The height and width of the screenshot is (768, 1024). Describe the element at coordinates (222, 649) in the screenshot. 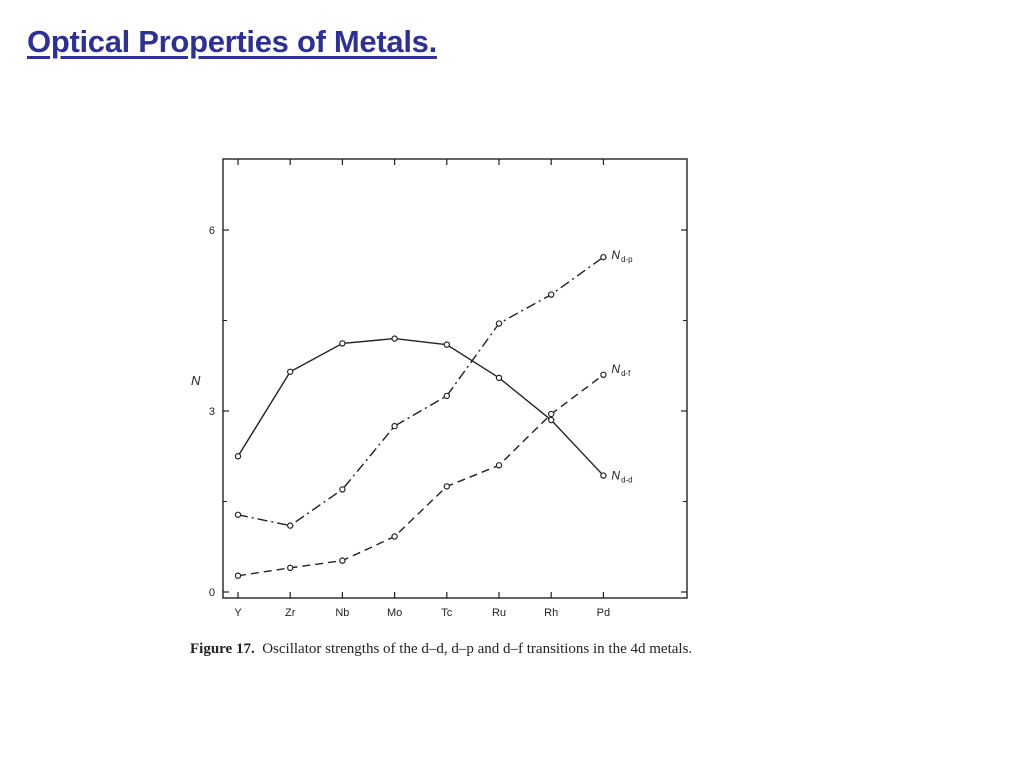

I see `figure-label: Figure 17.` at that location.